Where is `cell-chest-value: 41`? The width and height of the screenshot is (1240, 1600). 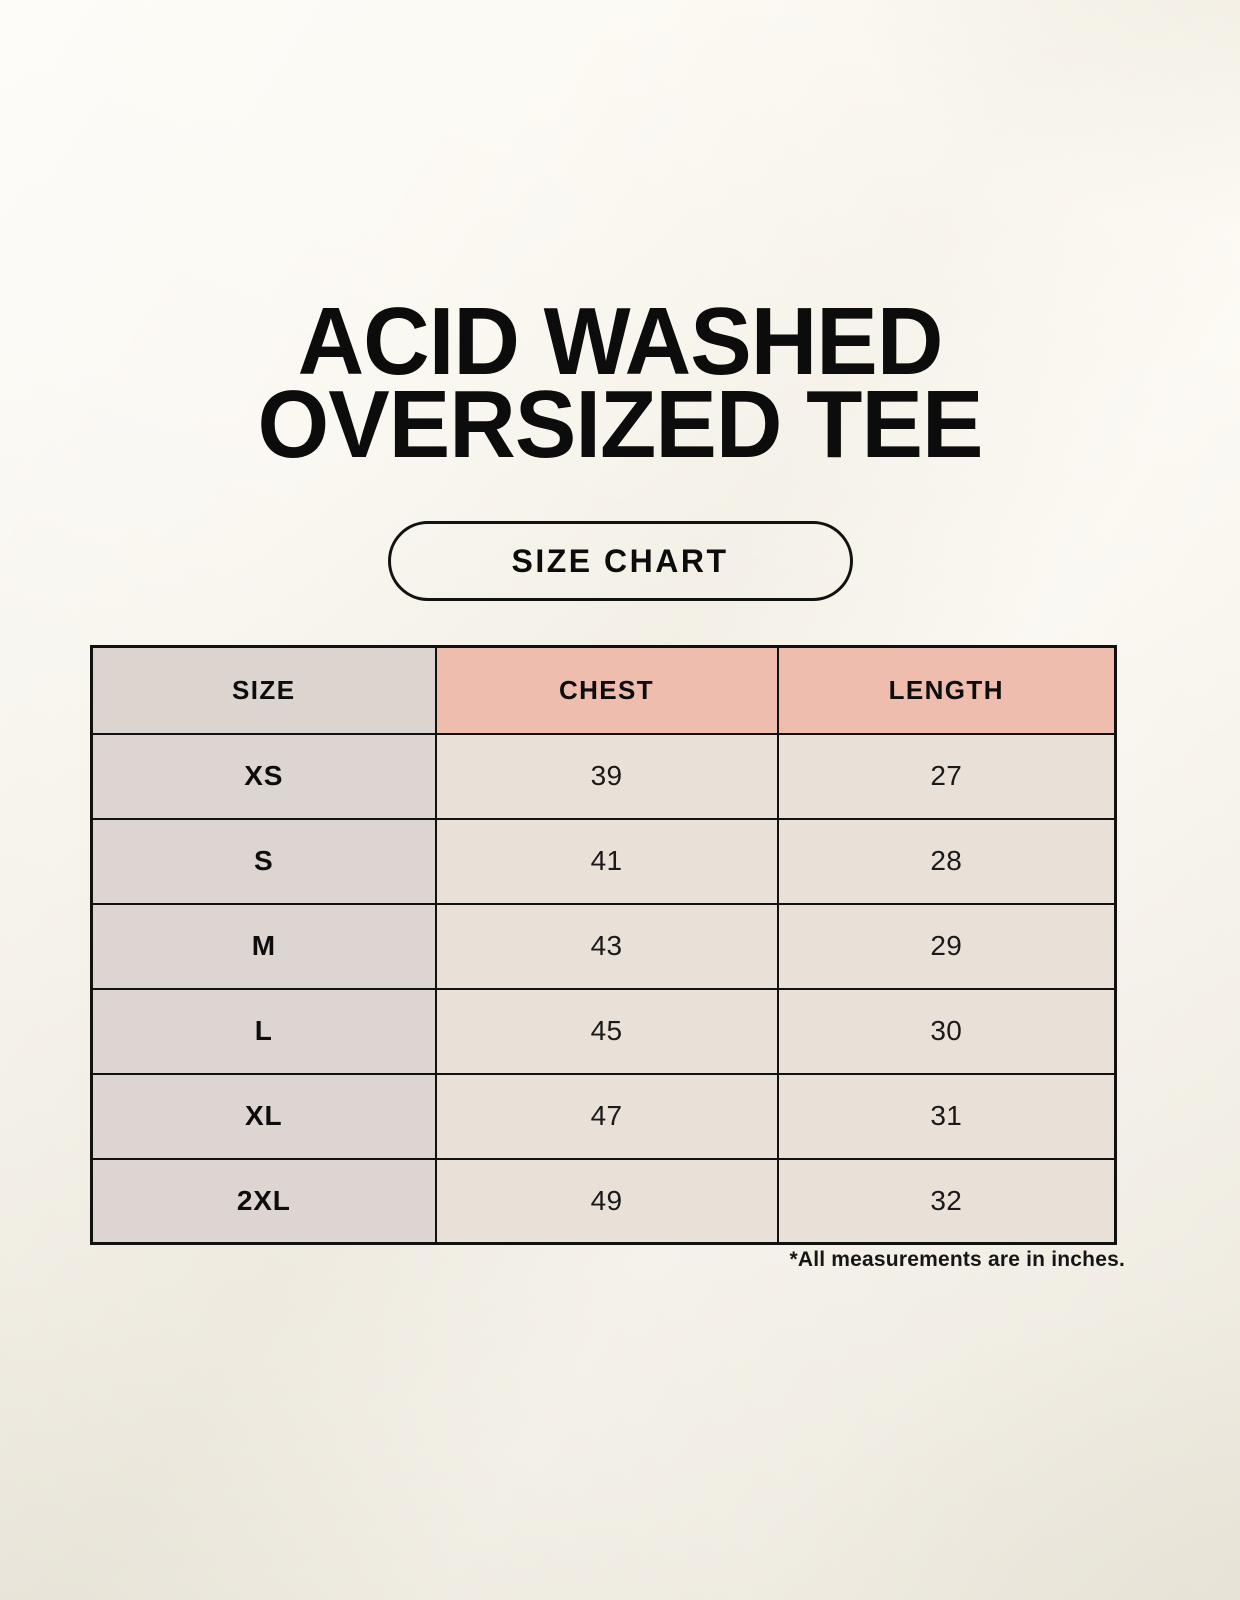 cell-chest-value: 41 is located at coordinates (606, 860).